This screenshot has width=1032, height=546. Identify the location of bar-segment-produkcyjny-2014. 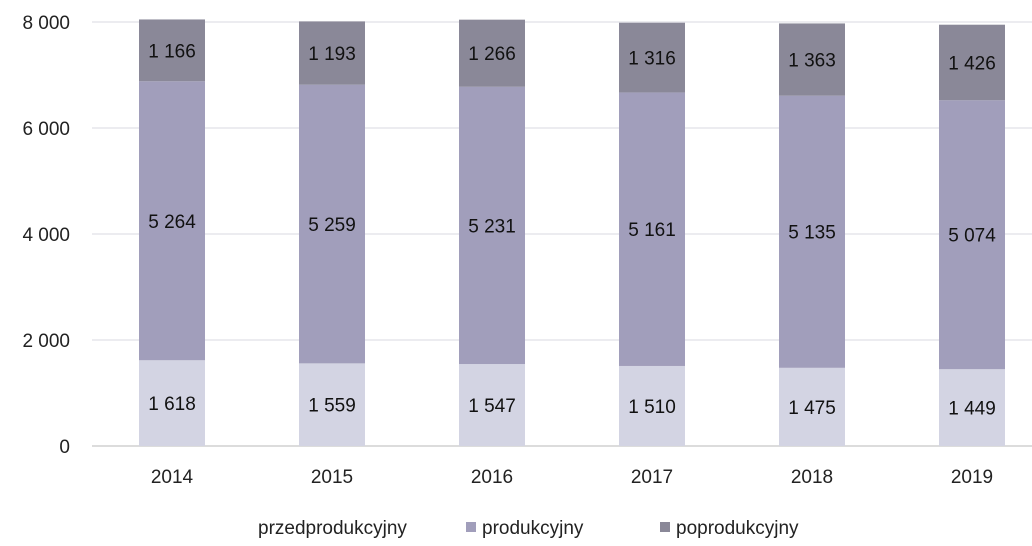
(172, 221).